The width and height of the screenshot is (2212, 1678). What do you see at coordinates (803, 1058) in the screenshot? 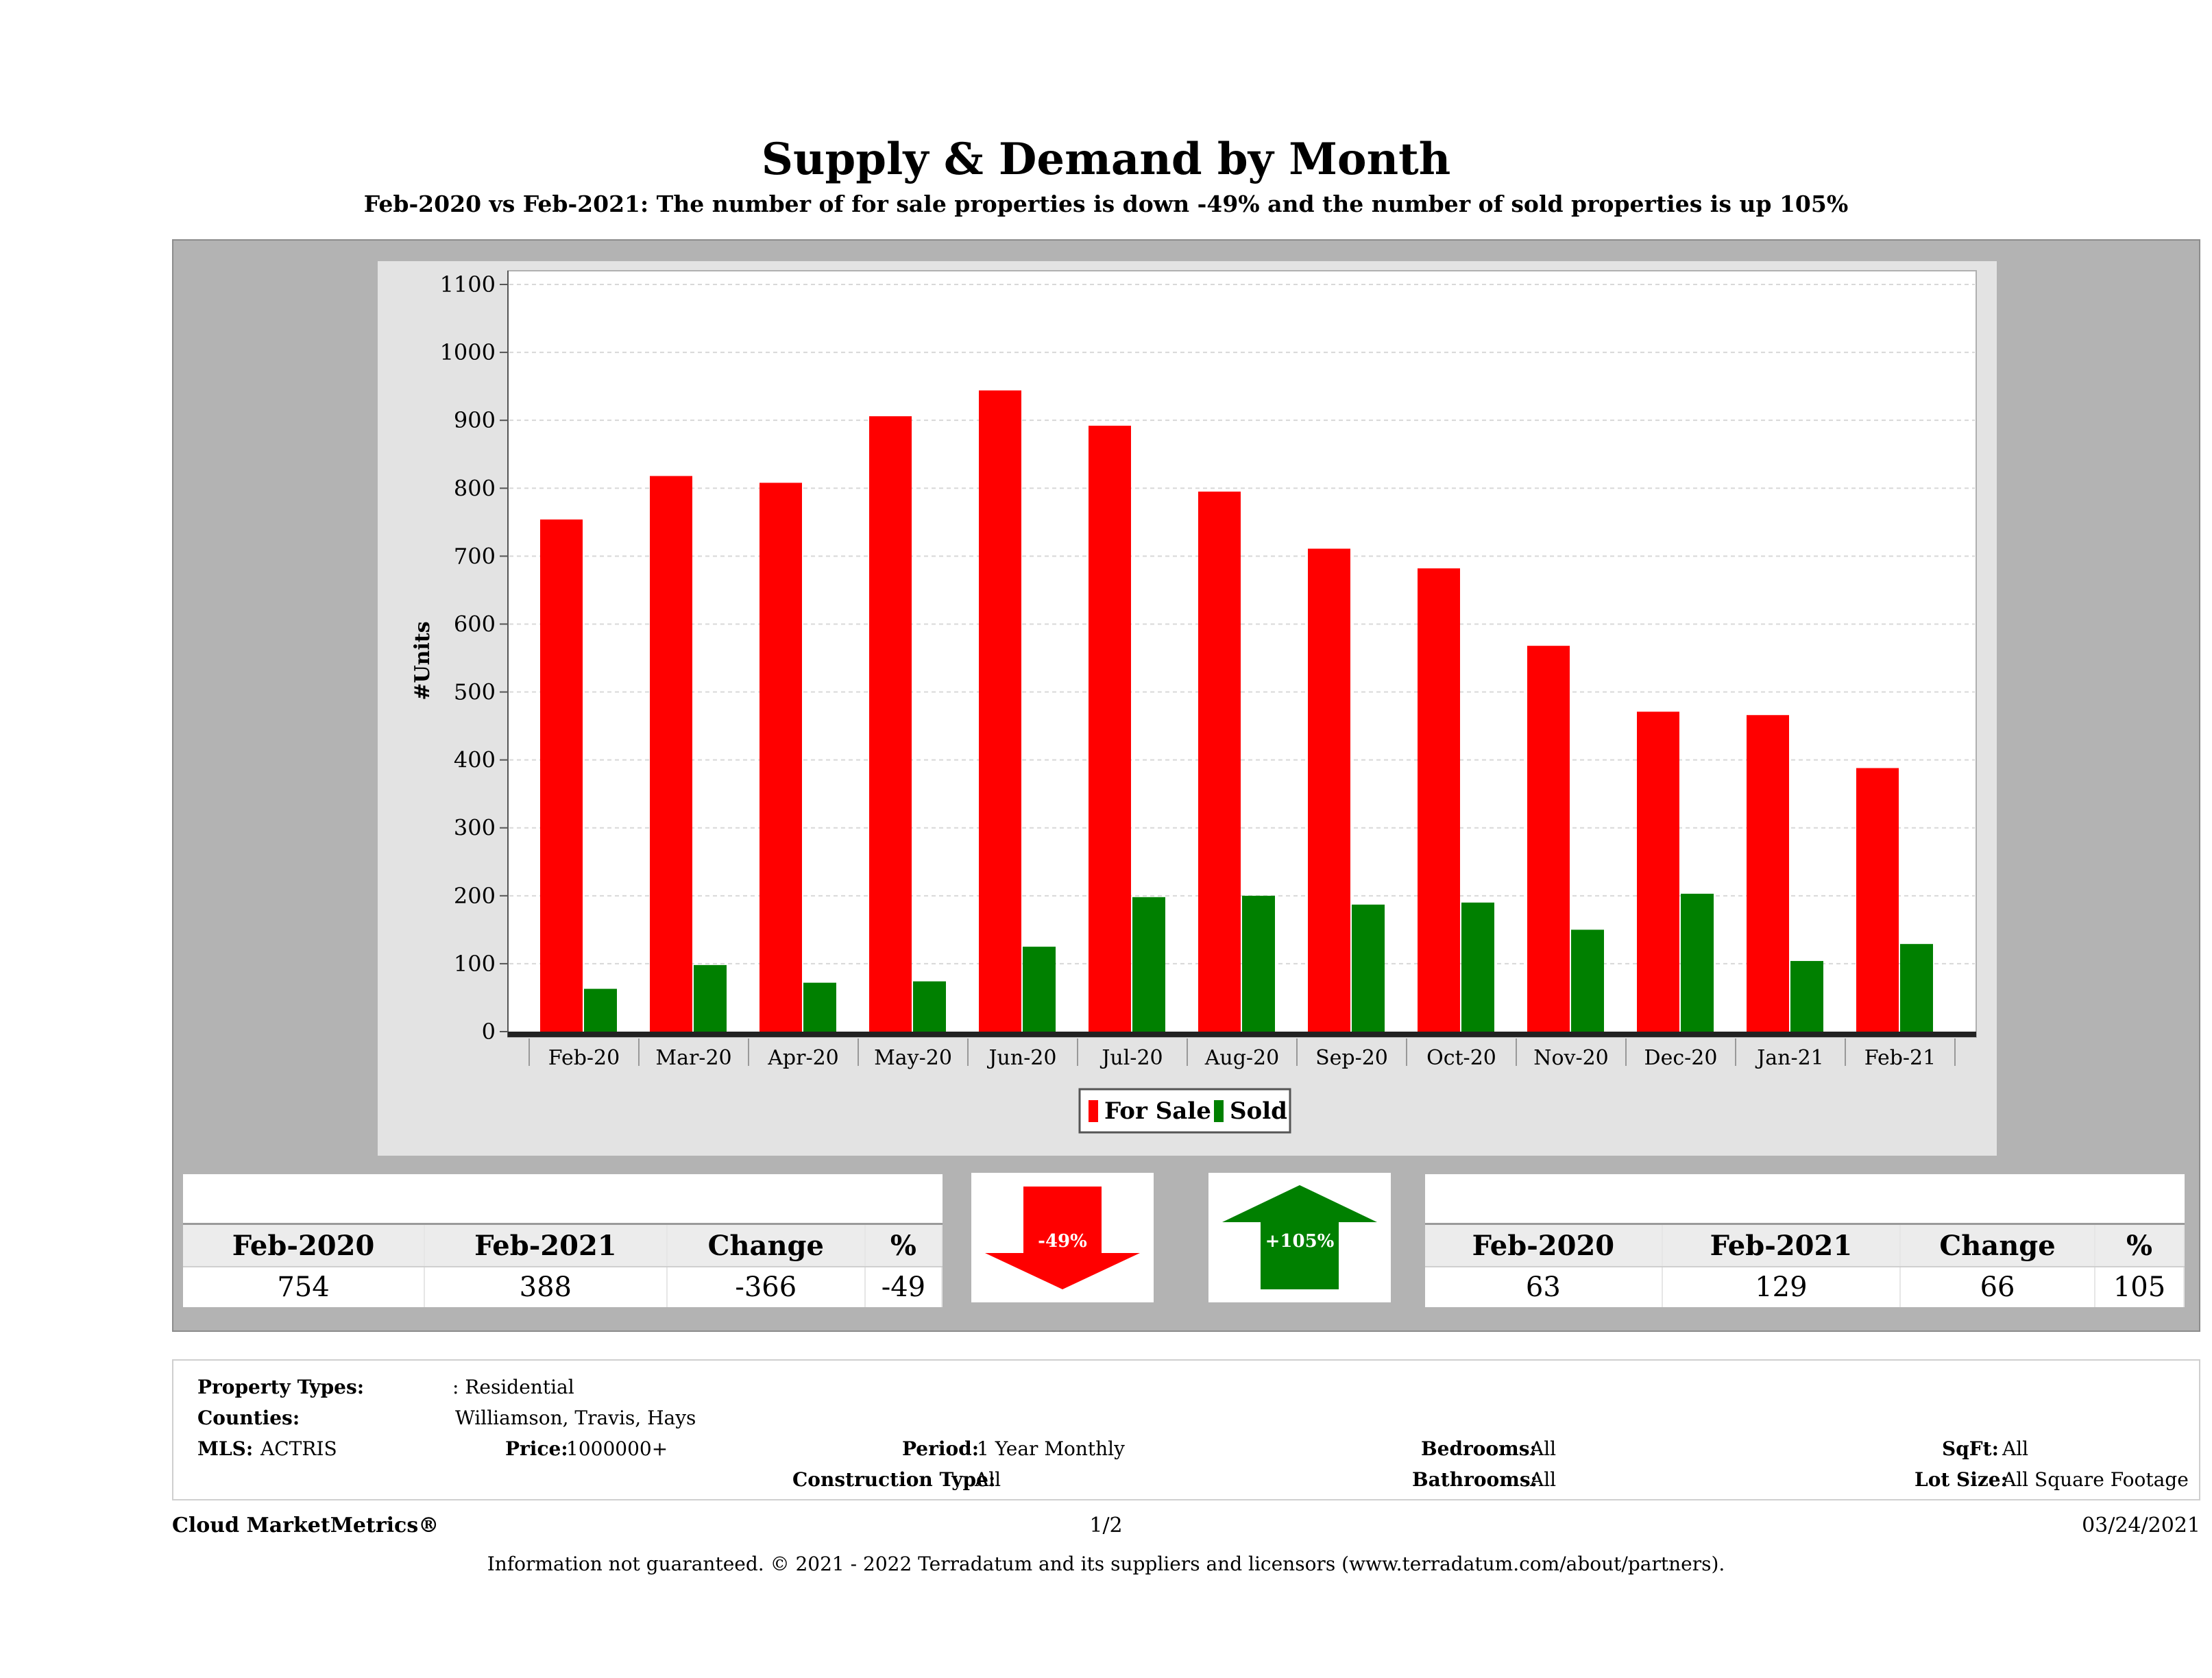
I see `x-tick-label: Apr-20` at bounding box center [803, 1058].